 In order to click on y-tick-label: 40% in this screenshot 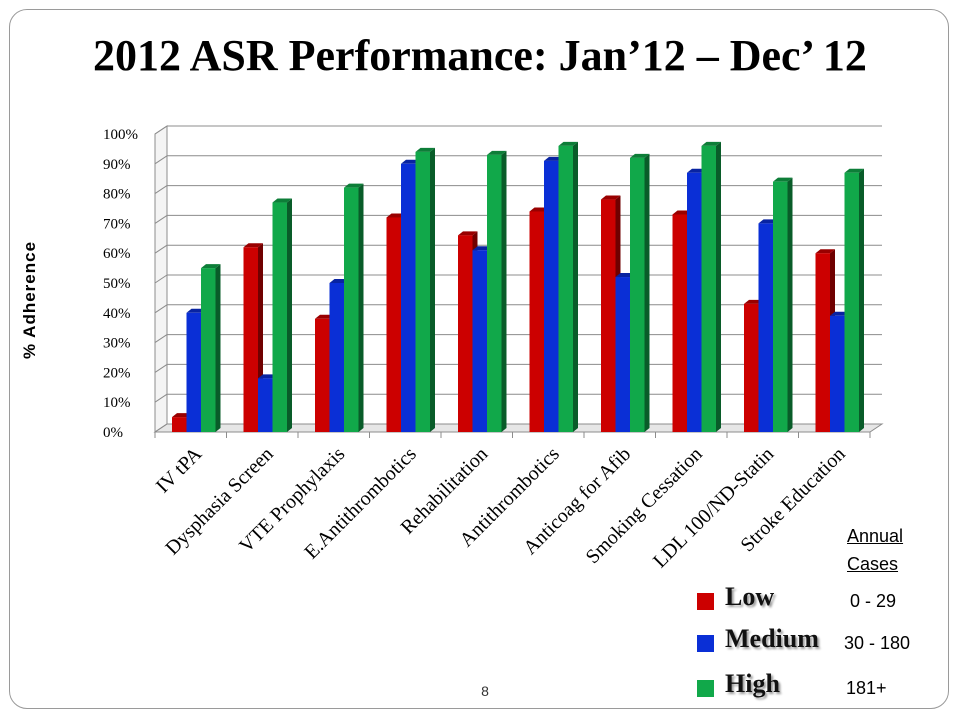, I will do `click(117, 314)`.